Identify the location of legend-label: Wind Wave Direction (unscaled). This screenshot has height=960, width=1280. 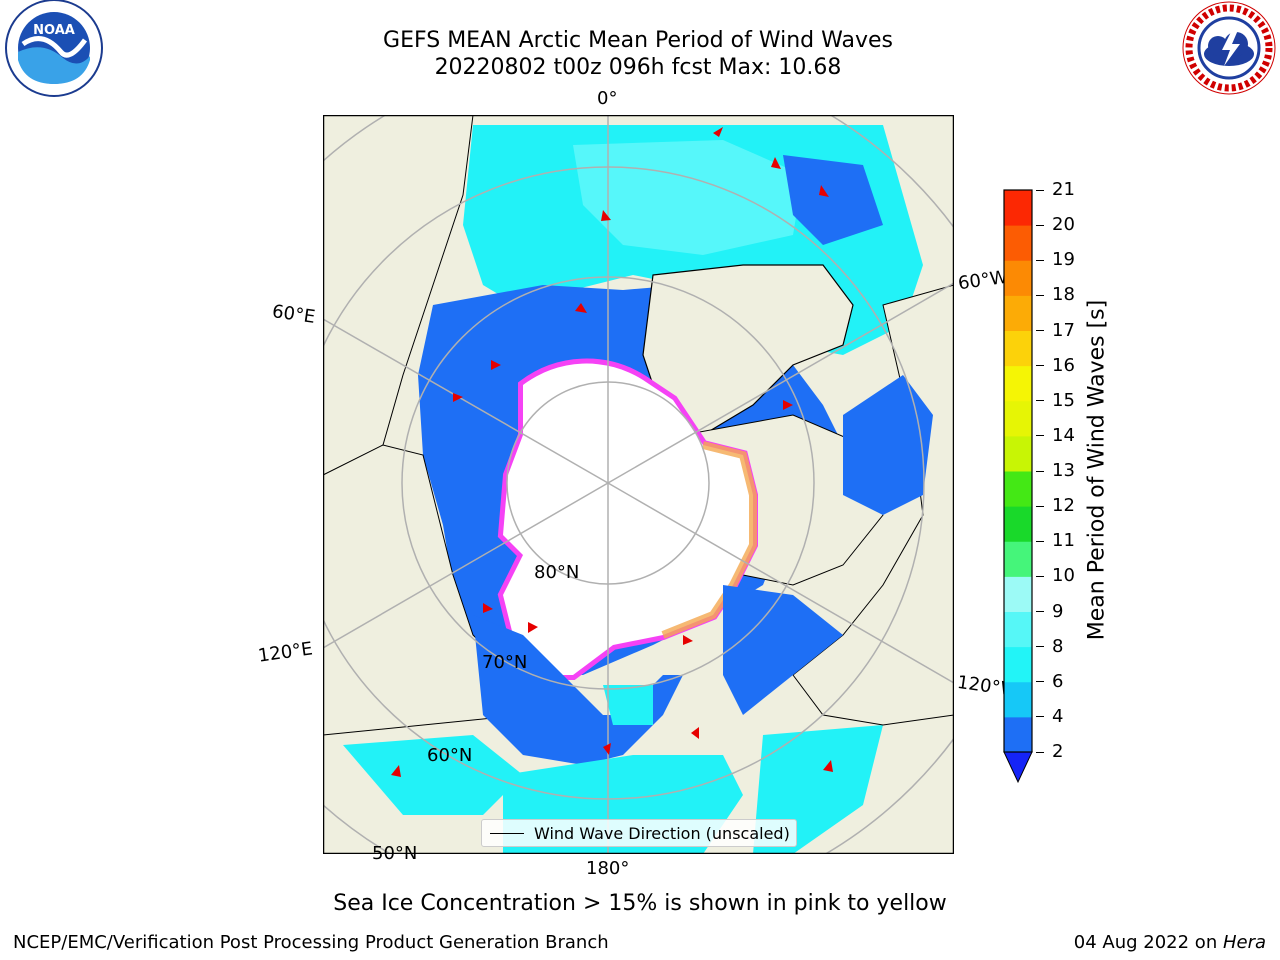
(662, 833).